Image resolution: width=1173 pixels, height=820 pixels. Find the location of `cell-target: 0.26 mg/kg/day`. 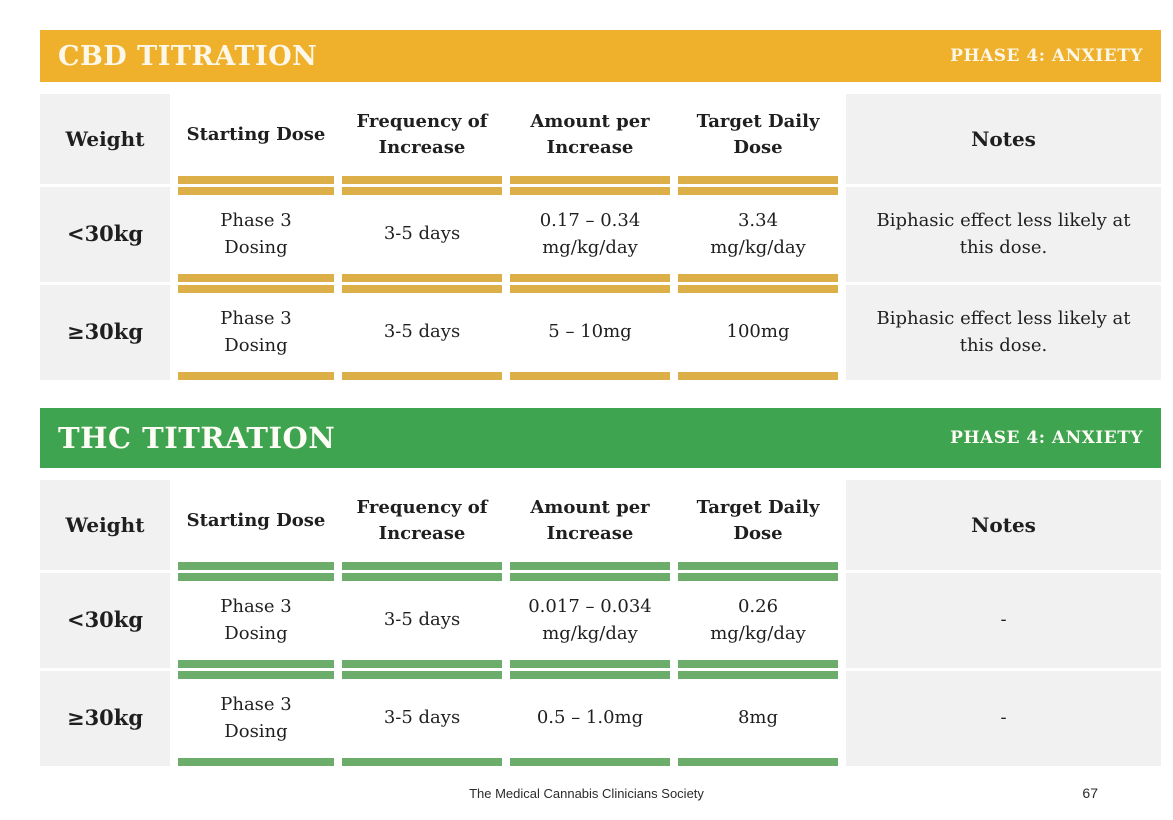

cell-target: 0.26 mg/kg/day is located at coordinates (758, 620).